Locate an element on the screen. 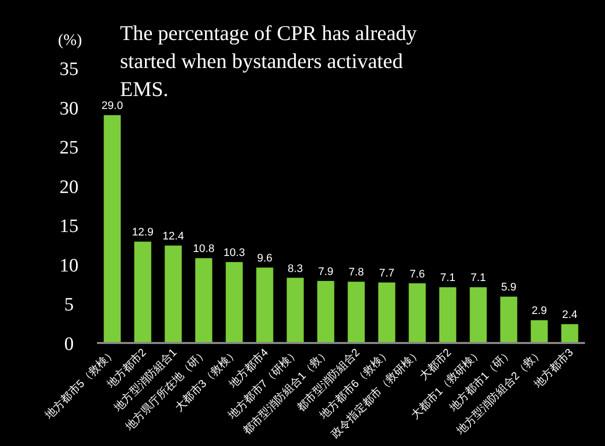 The width and height of the screenshot is (605, 446). data-label: 2.4 is located at coordinates (570, 315).